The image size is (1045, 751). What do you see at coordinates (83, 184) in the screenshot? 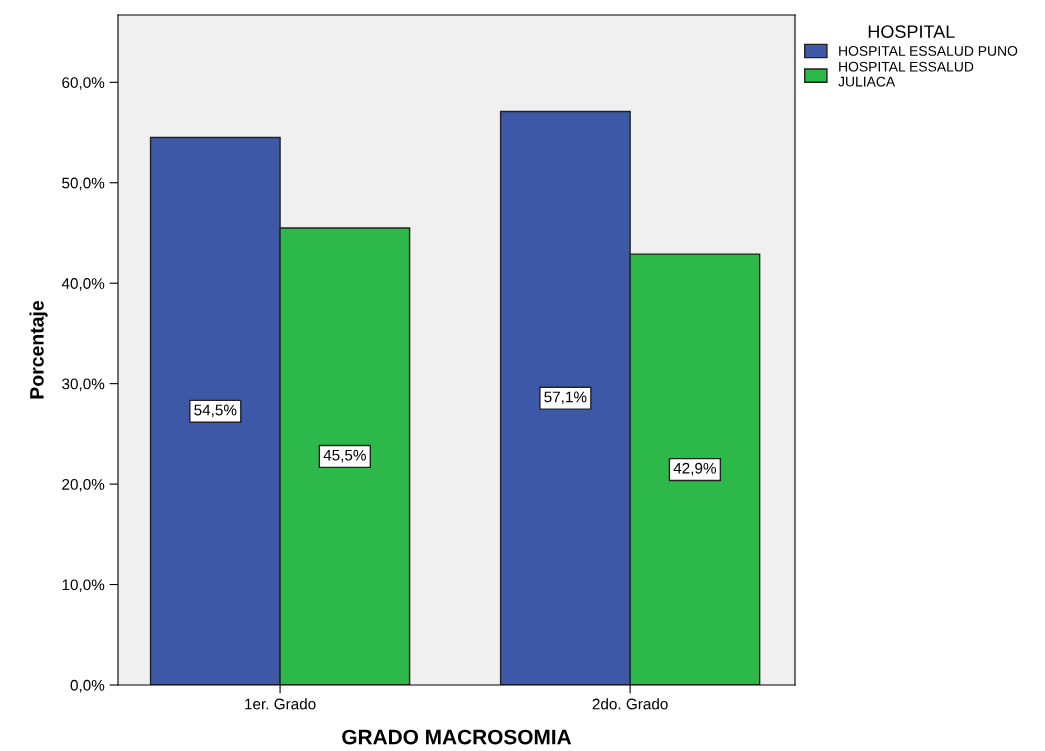
I see `y-tick-label: 50,0%` at bounding box center [83, 184].